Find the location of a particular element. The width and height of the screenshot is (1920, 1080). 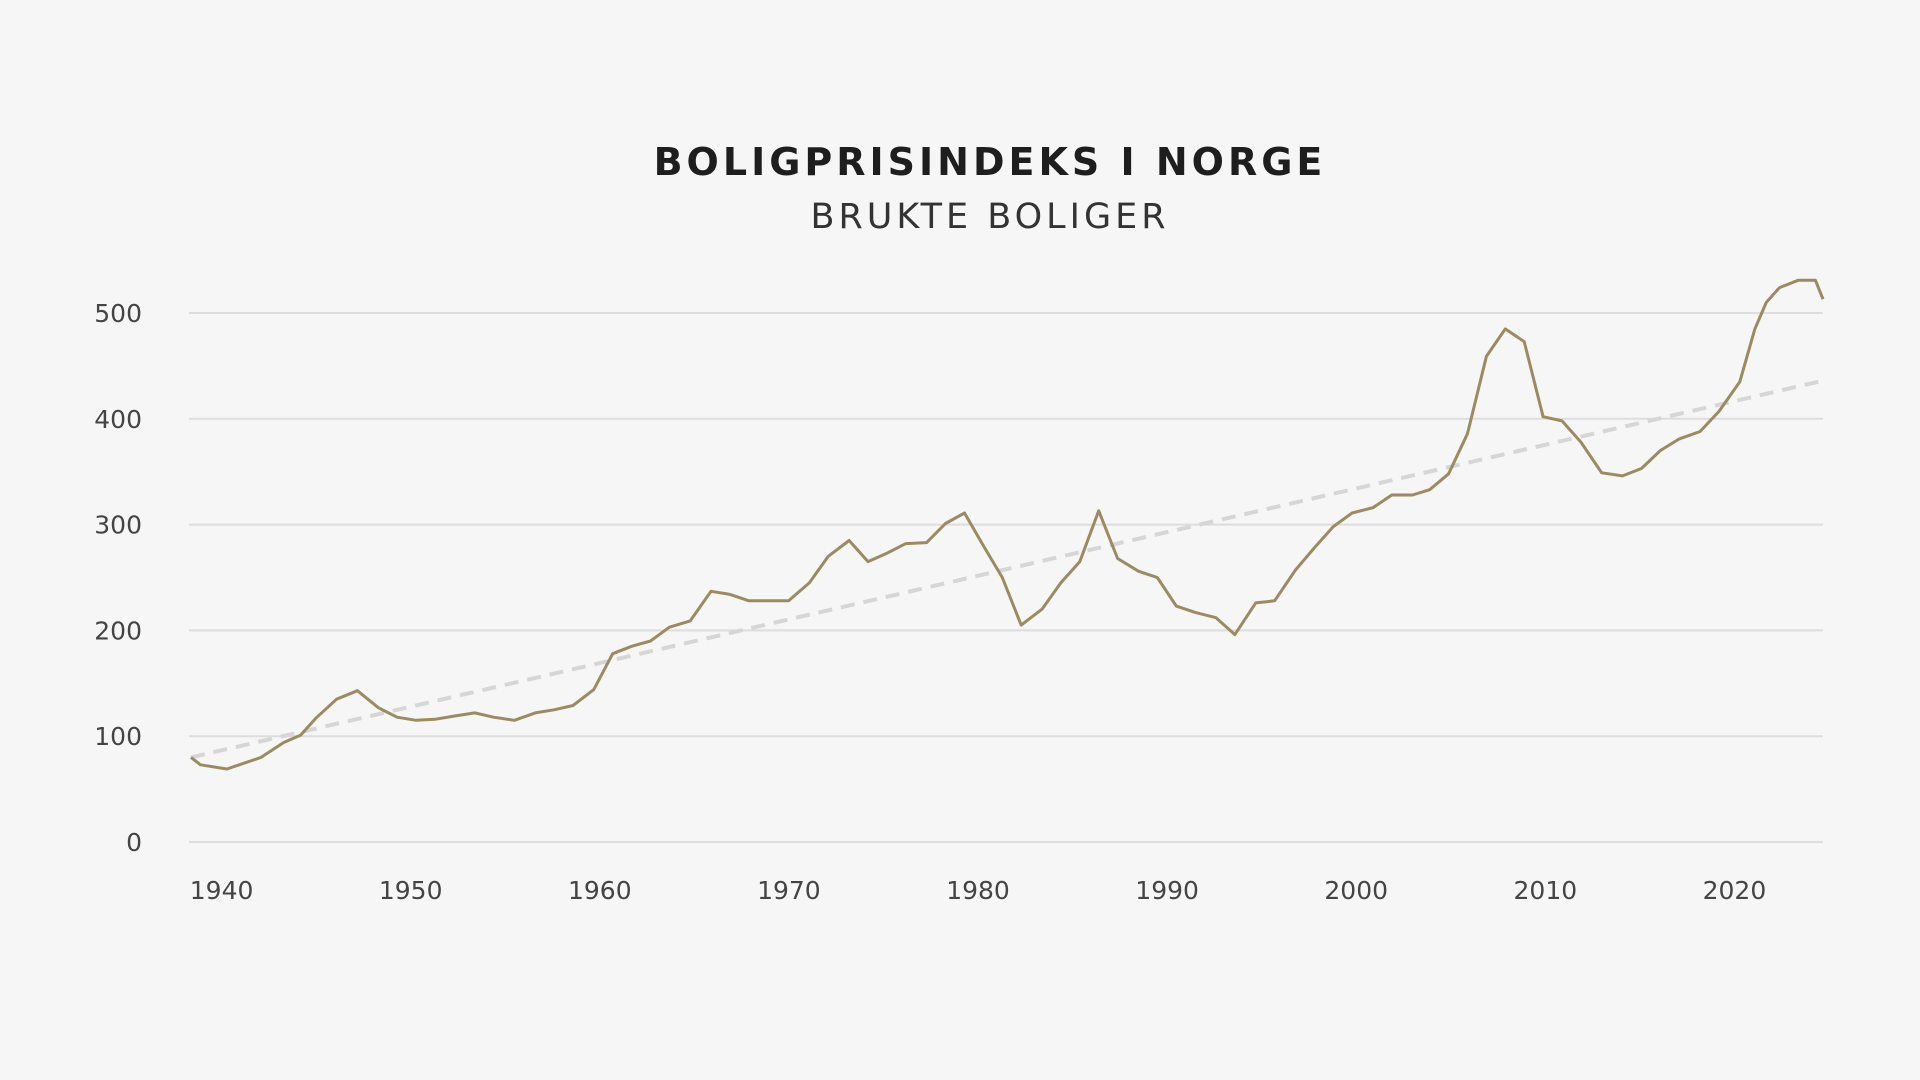

x-tick-label-1980: 1980 is located at coordinates (978, 890).